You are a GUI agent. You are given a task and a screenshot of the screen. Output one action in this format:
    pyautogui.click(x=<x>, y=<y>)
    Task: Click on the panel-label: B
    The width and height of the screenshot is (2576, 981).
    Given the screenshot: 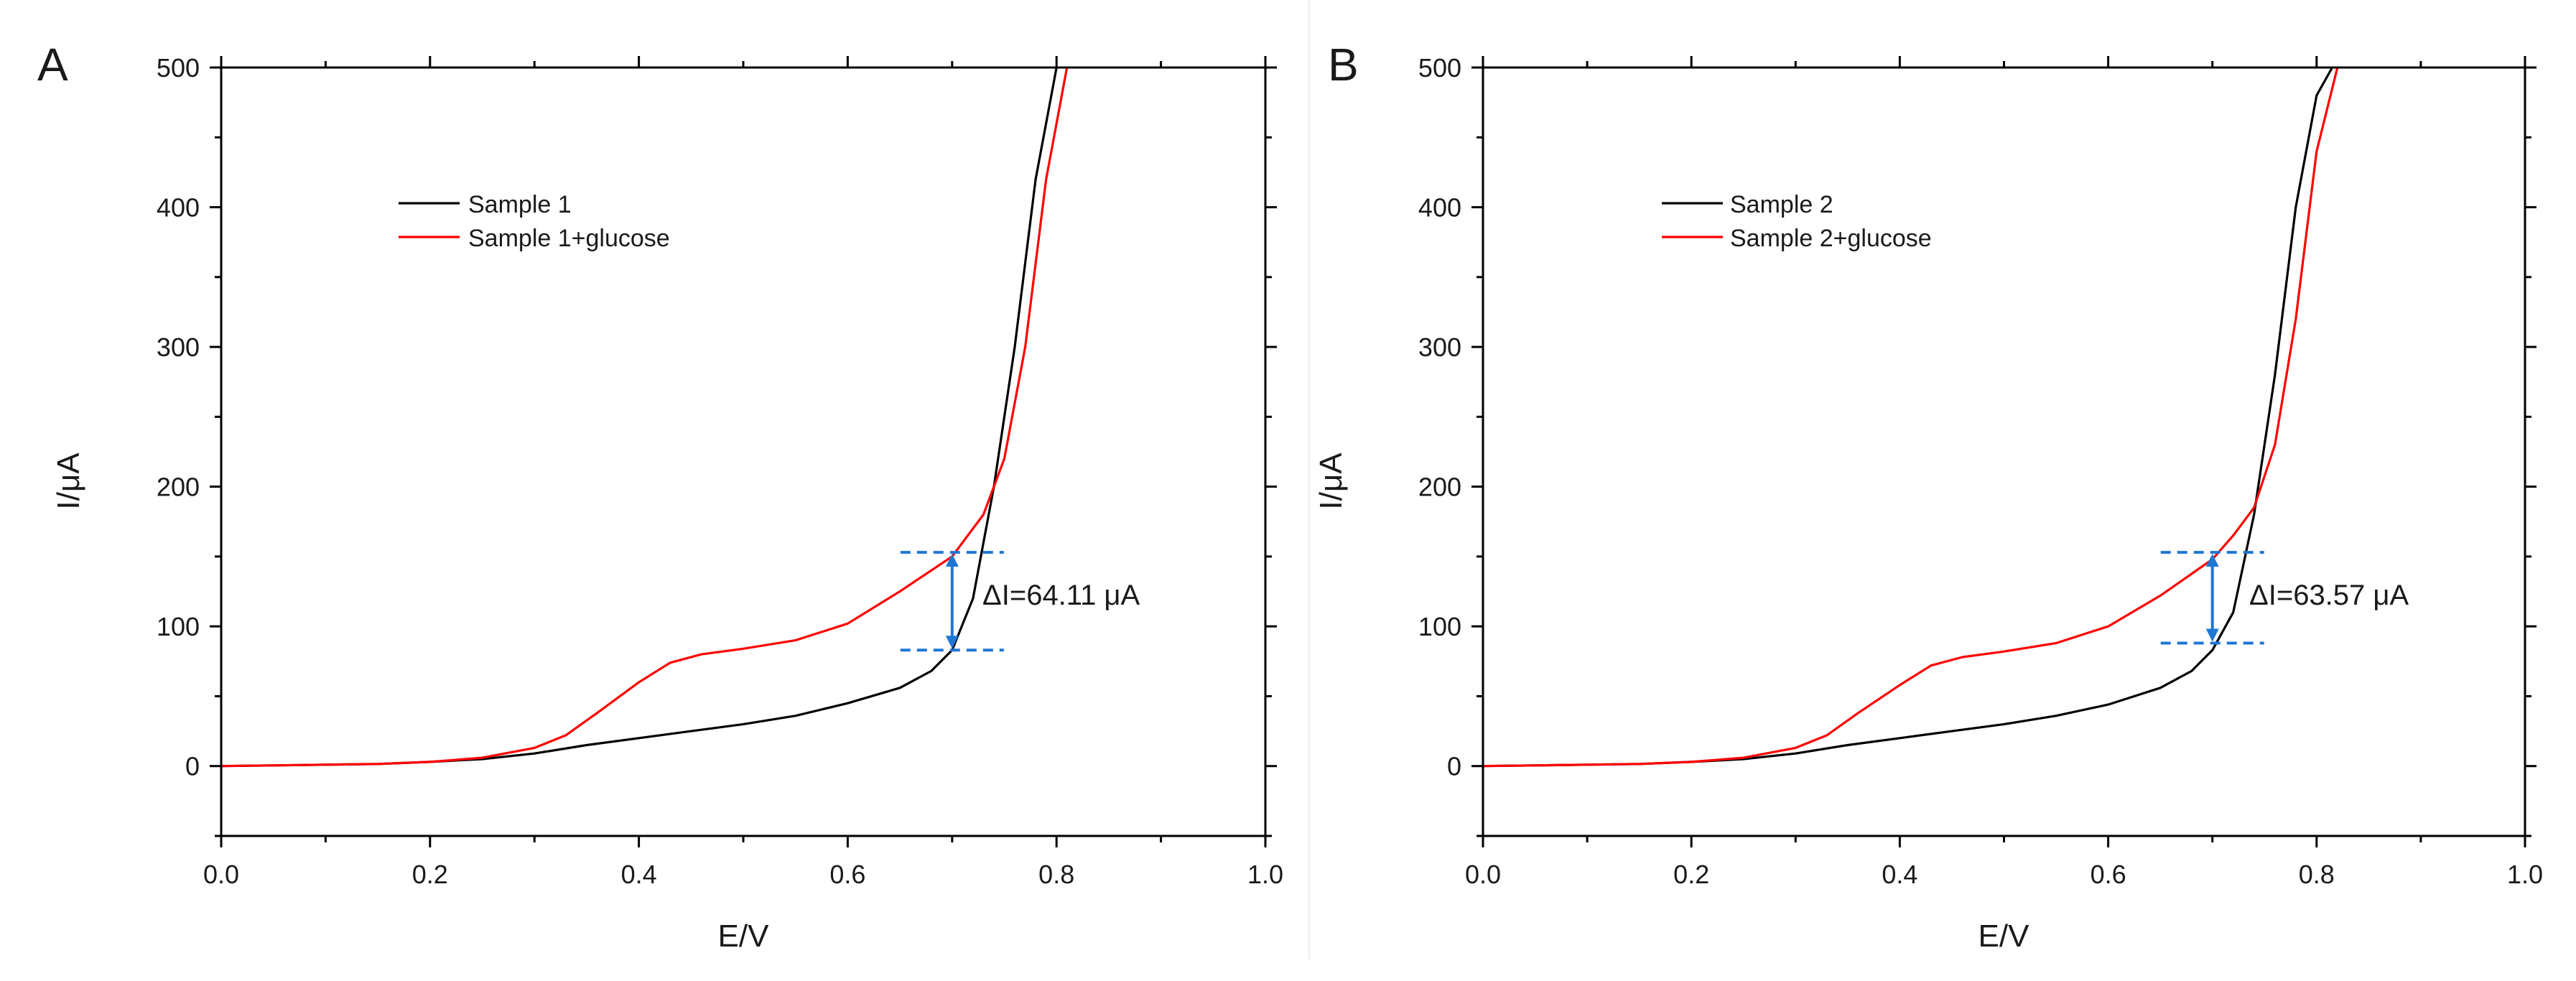 What is the action you would take?
    pyautogui.click(x=1343, y=64)
    